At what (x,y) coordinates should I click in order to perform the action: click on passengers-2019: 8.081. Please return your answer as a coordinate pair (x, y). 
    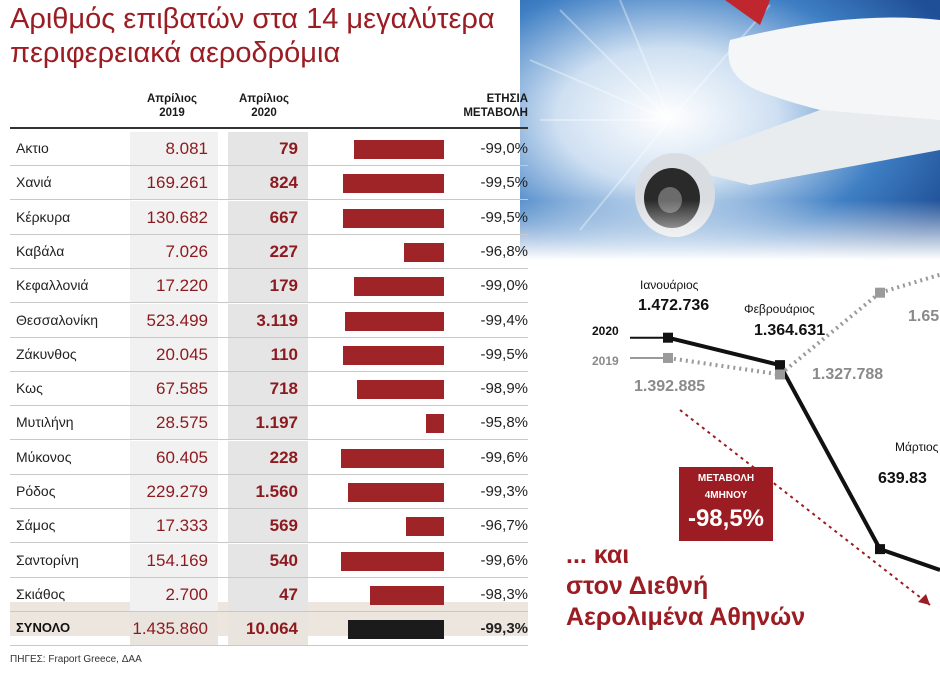
    Looking at the image, I should click on (174, 149).